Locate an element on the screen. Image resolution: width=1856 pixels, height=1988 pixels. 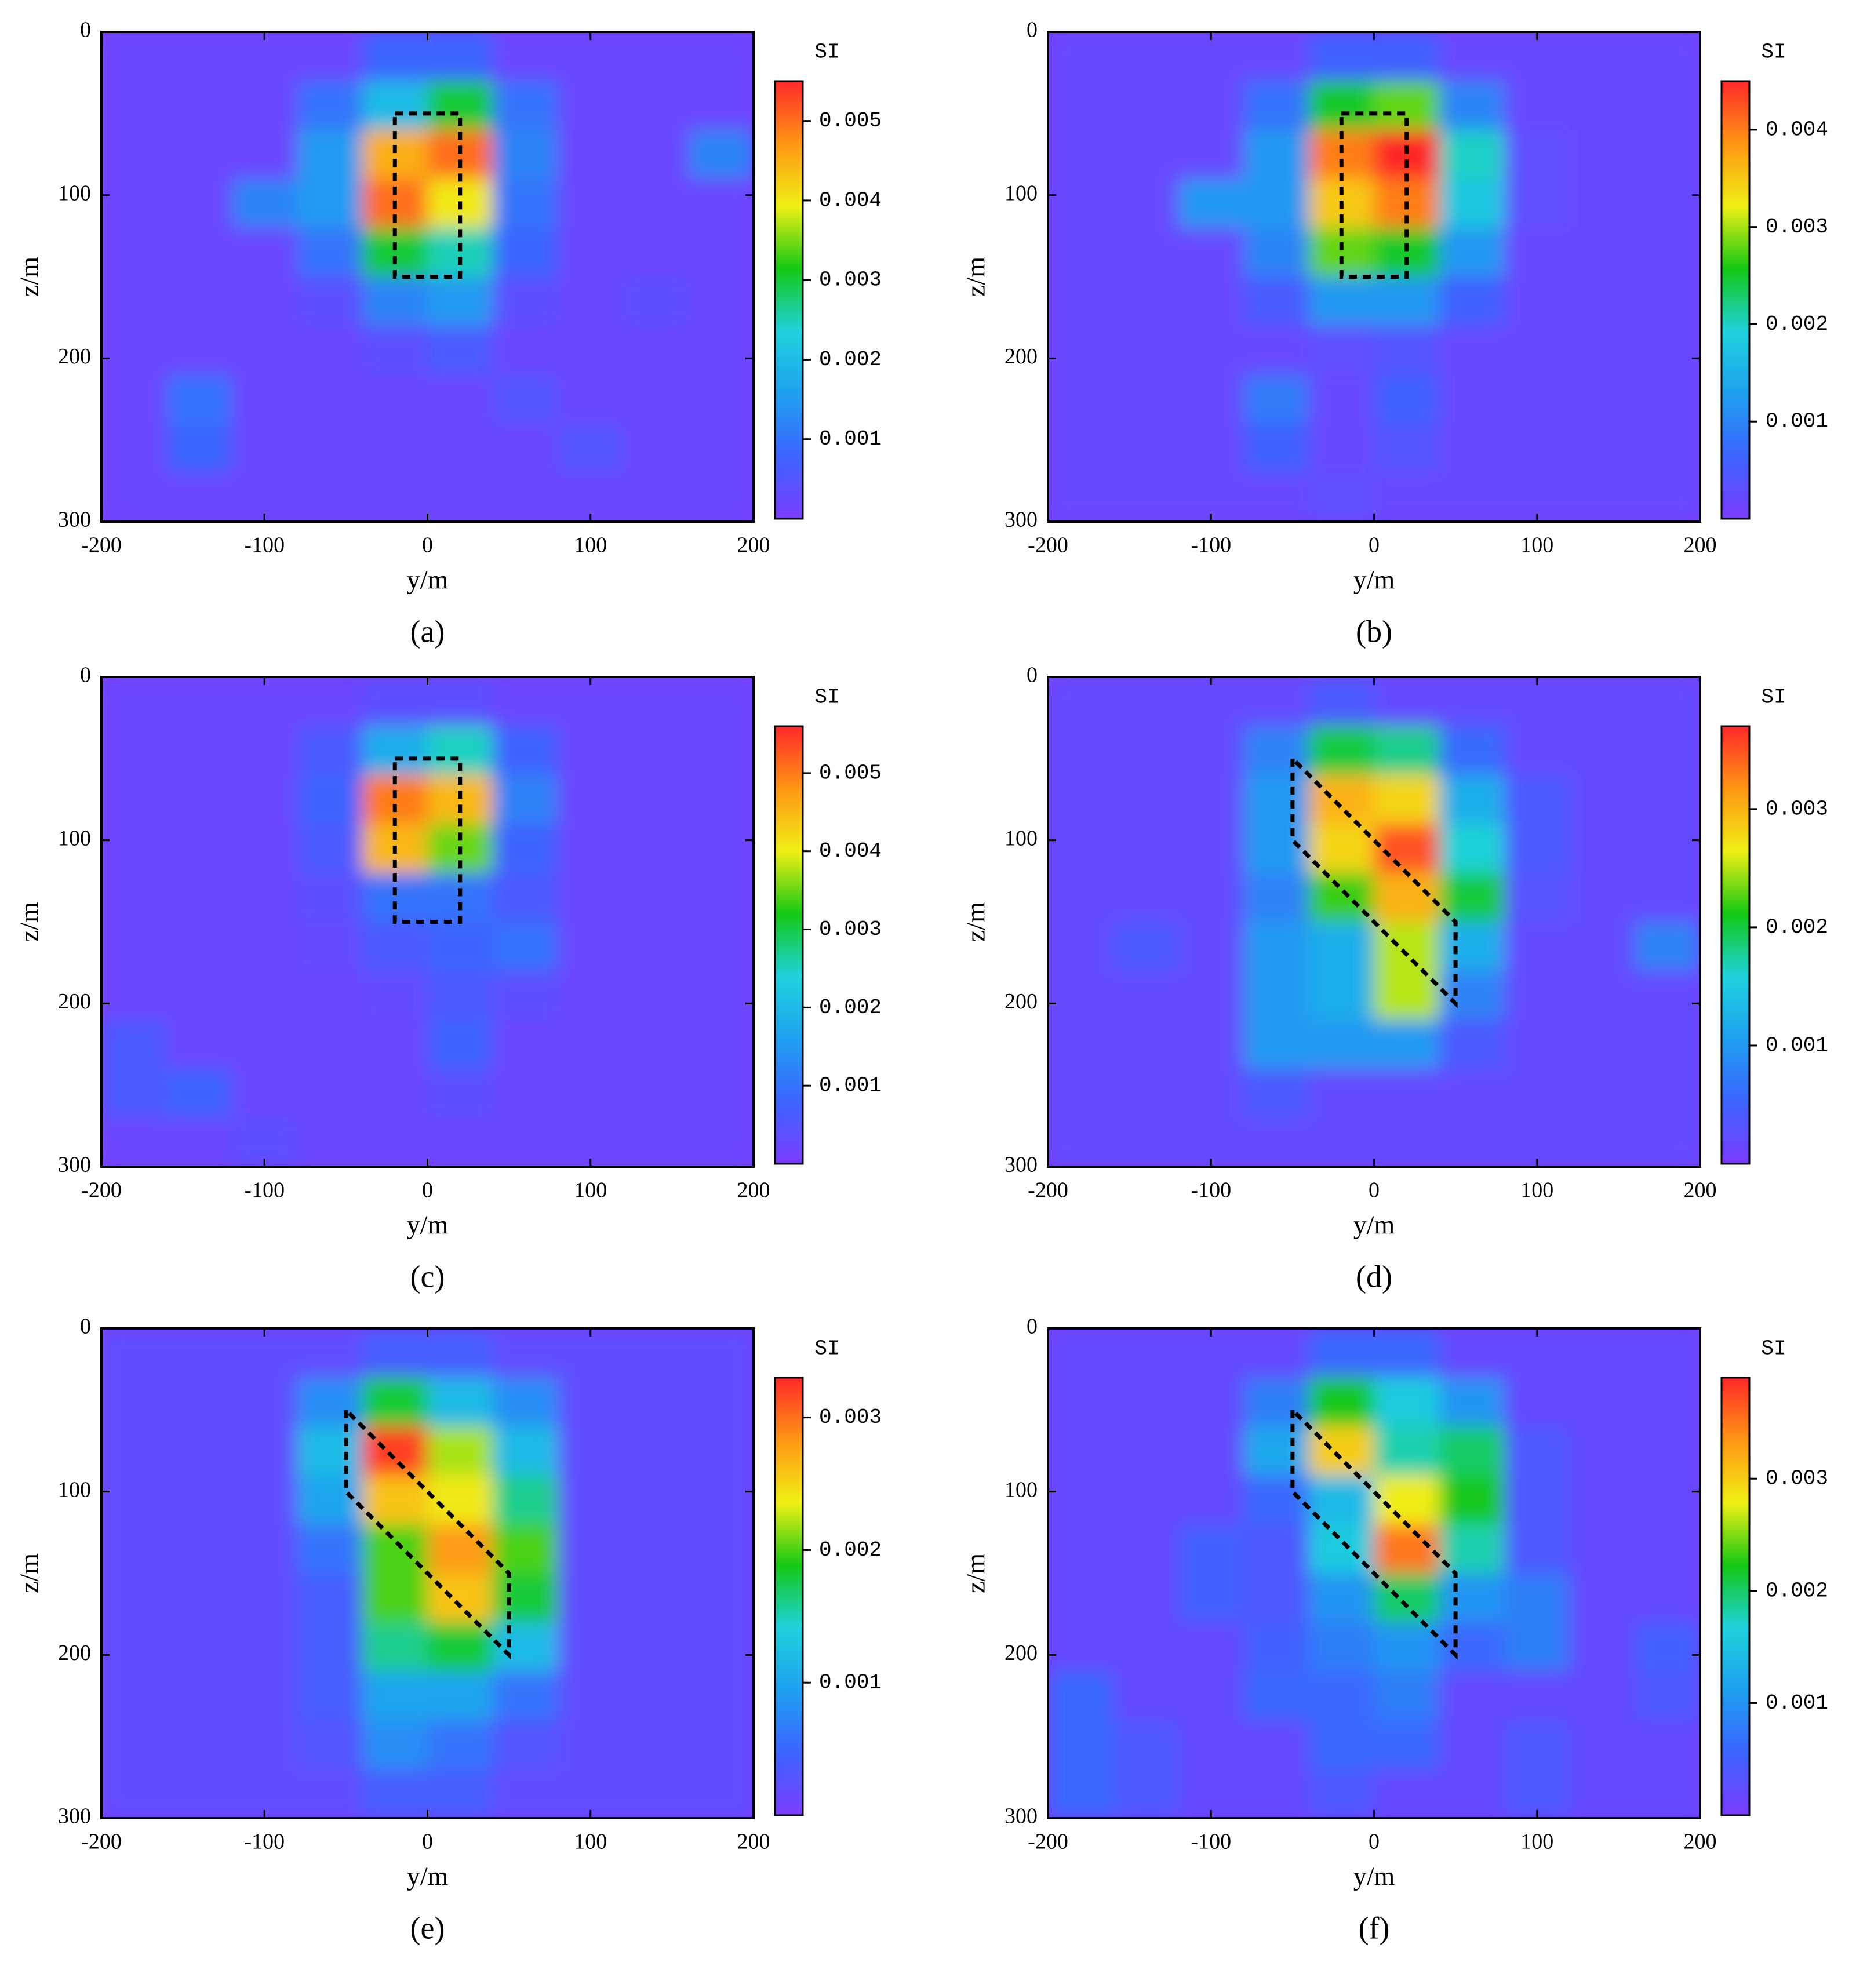
x-tick-label: -100 is located at coordinates (264, 1842).